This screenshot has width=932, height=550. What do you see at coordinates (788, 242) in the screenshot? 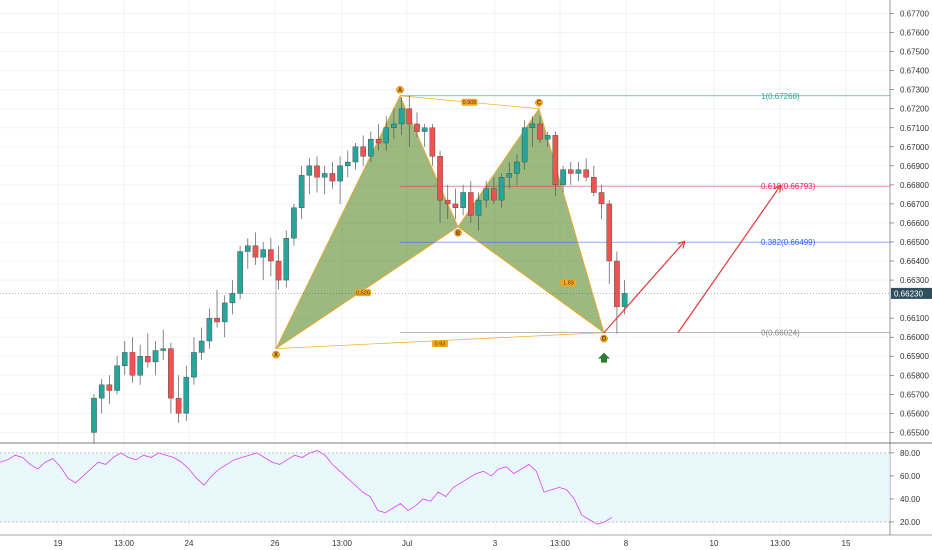
I see `fib-label: 0.382(0.66499)` at bounding box center [788, 242].